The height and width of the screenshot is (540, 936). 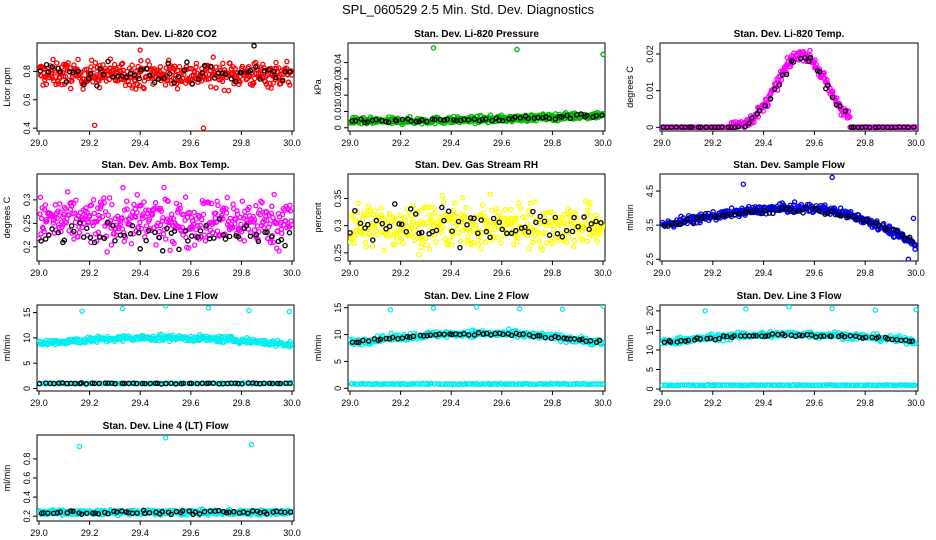 I want to click on x-tick-label: 29.2, so click(x=401, y=143).